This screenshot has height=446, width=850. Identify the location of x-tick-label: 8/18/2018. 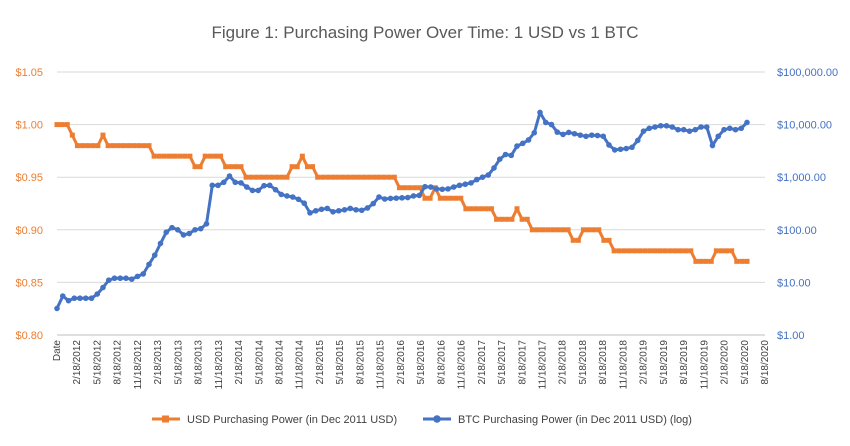
(603, 362).